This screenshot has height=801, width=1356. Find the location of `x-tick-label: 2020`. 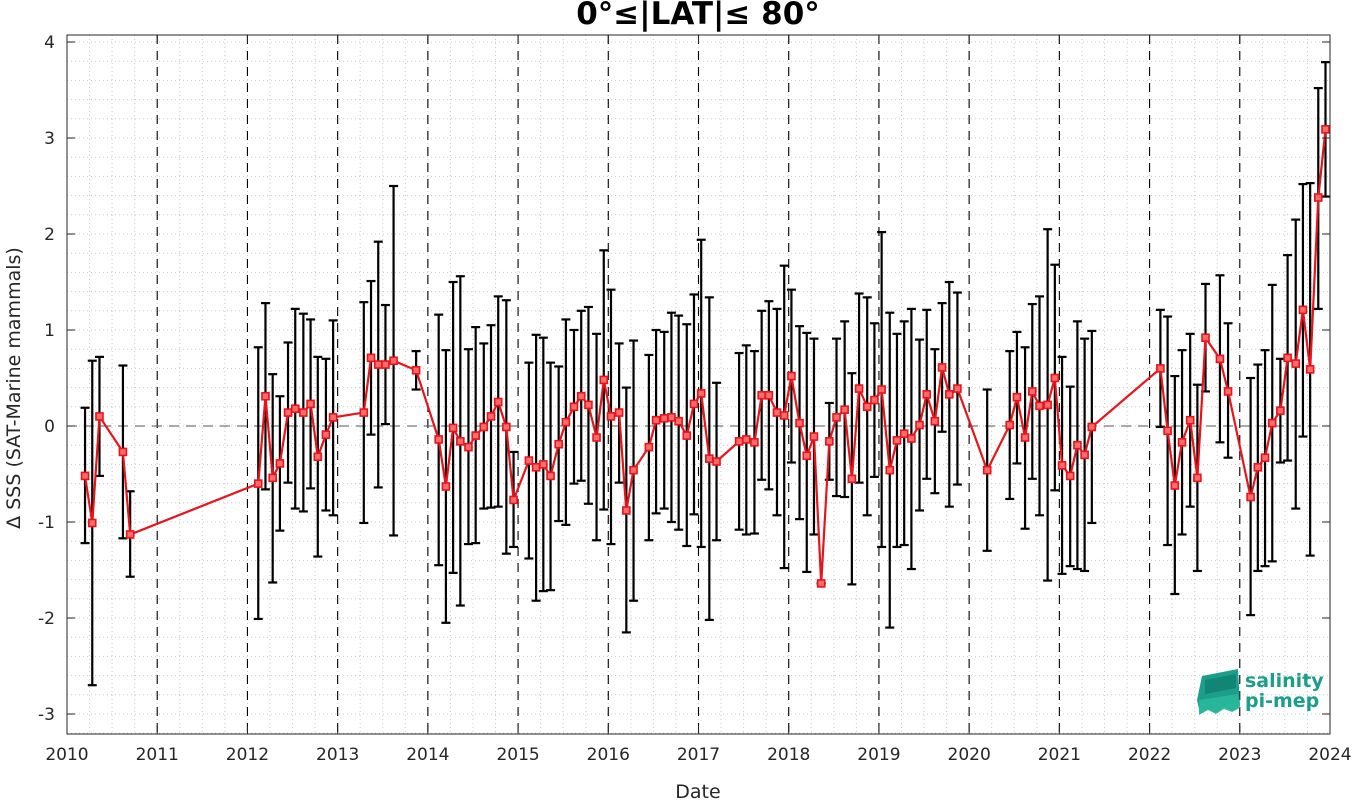

x-tick-label: 2020 is located at coordinates (969, 755).